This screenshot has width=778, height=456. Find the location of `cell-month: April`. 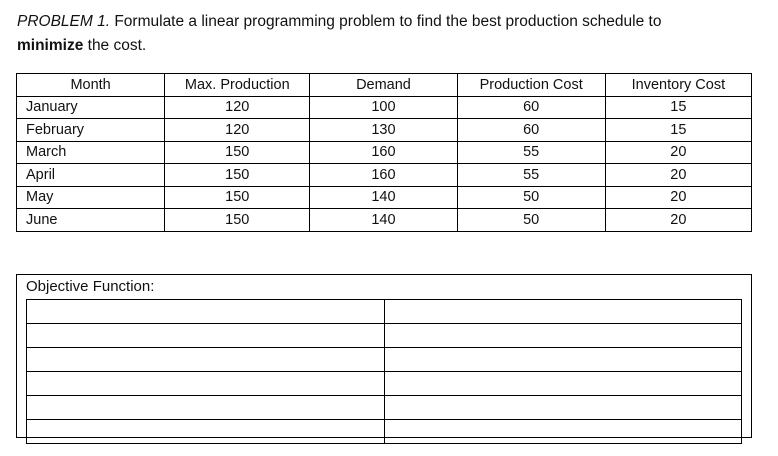

cell-month: April is located at coordinates (90, 175).